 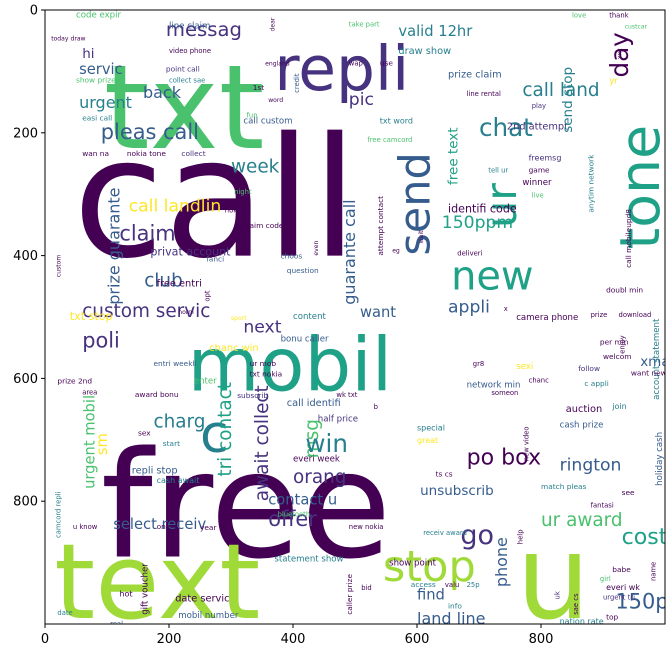 I want to click on word: custom, so click(x=59, y=266).